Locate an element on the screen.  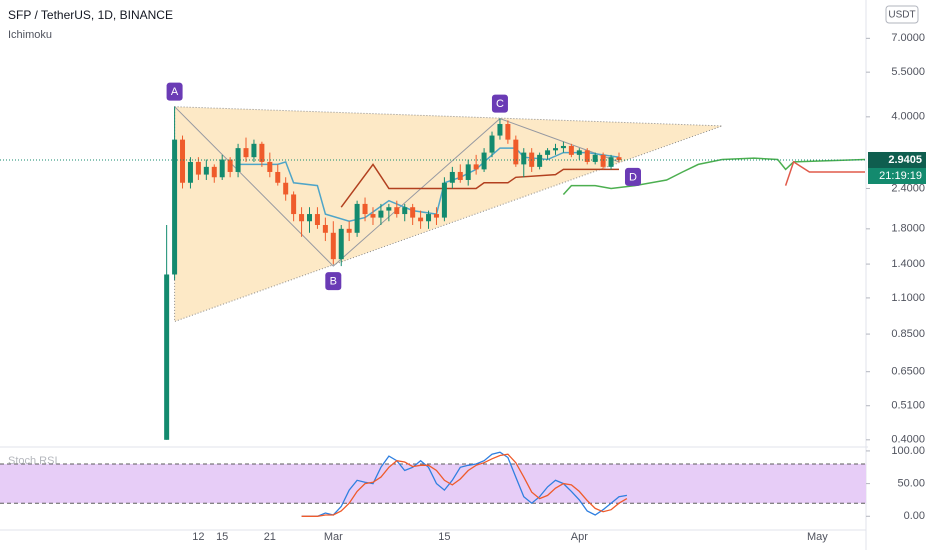
last-price-label: 2.9405 is located at coordinates (905, 160).